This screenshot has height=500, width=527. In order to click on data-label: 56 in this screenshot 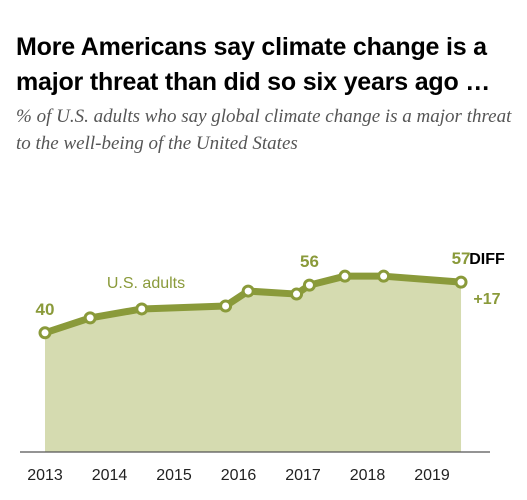, I will do `click(309, 261)`.